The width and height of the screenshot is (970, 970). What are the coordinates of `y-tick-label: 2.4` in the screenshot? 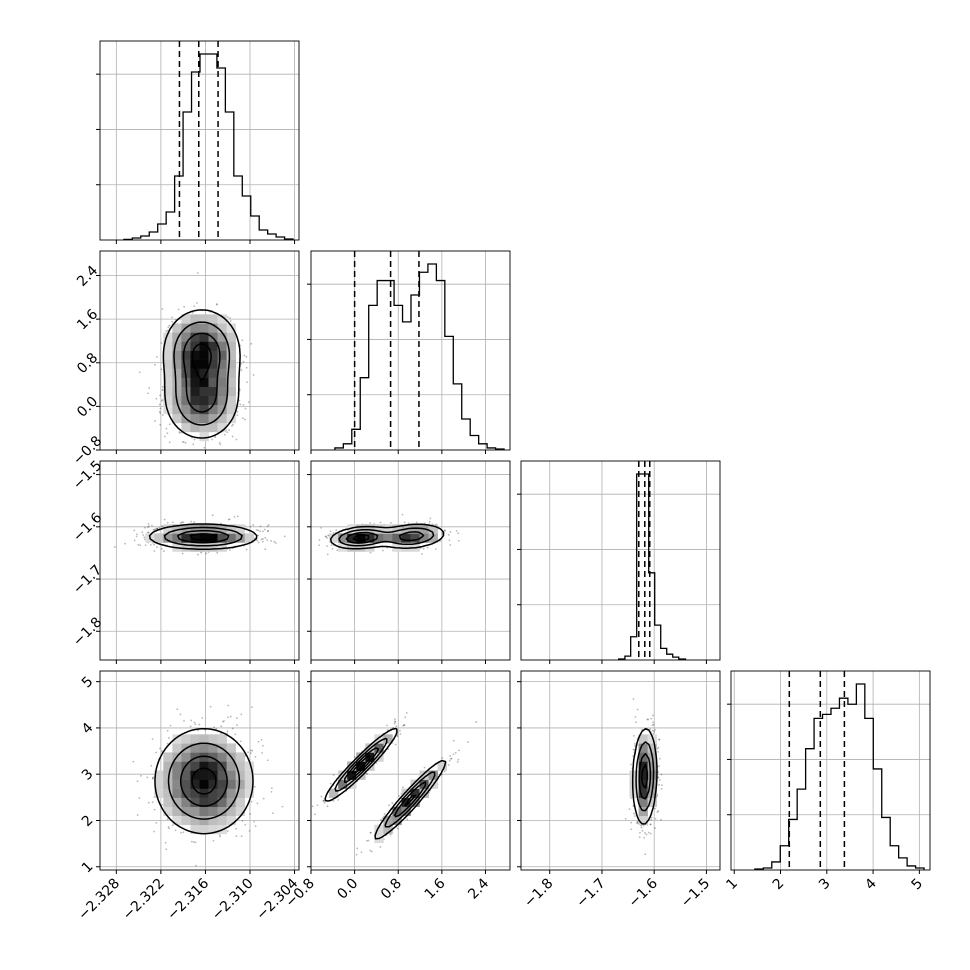 It's located at (87, 276).